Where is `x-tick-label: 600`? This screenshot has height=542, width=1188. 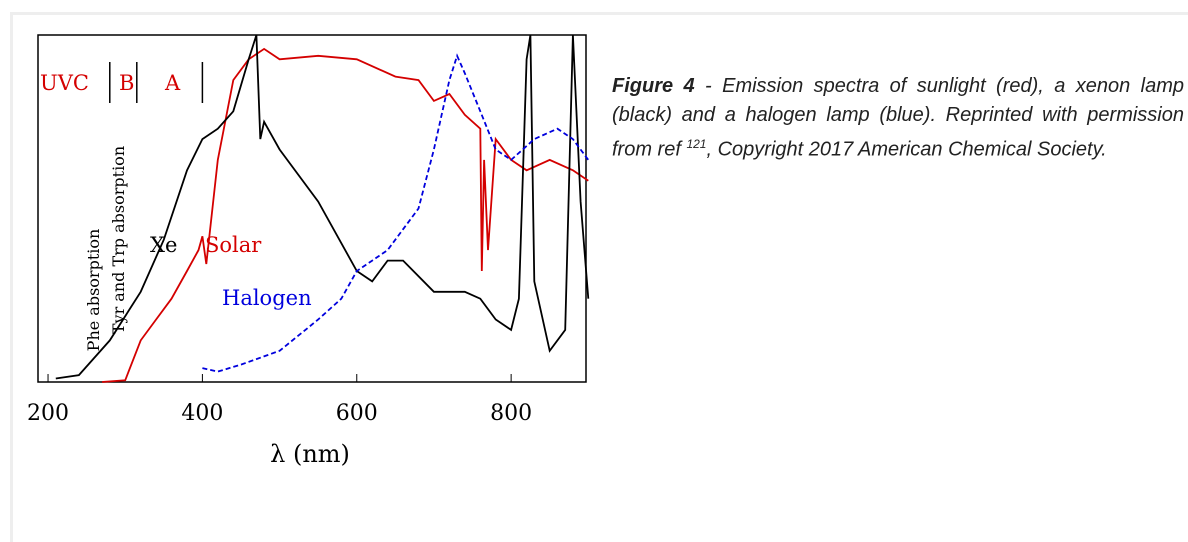
x-tick-label: 600 is located at coordinates (357, 413).